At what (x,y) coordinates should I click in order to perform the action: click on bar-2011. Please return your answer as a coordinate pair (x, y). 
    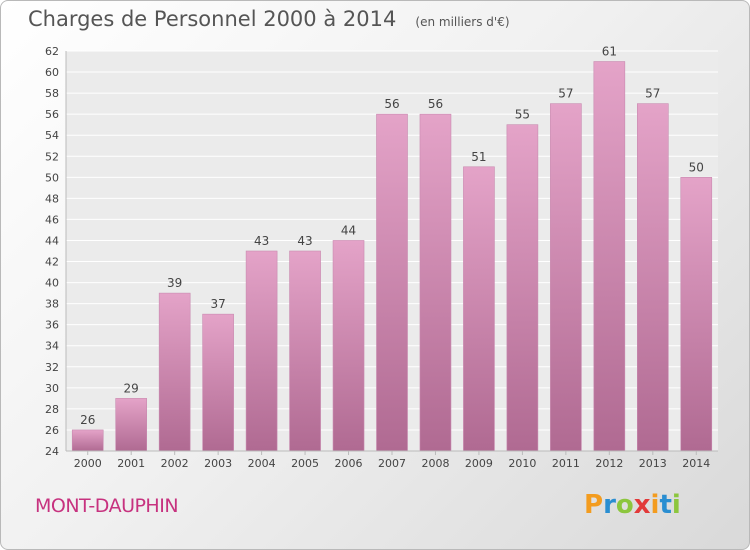
    Looking at the image, I should click on (566, 277).